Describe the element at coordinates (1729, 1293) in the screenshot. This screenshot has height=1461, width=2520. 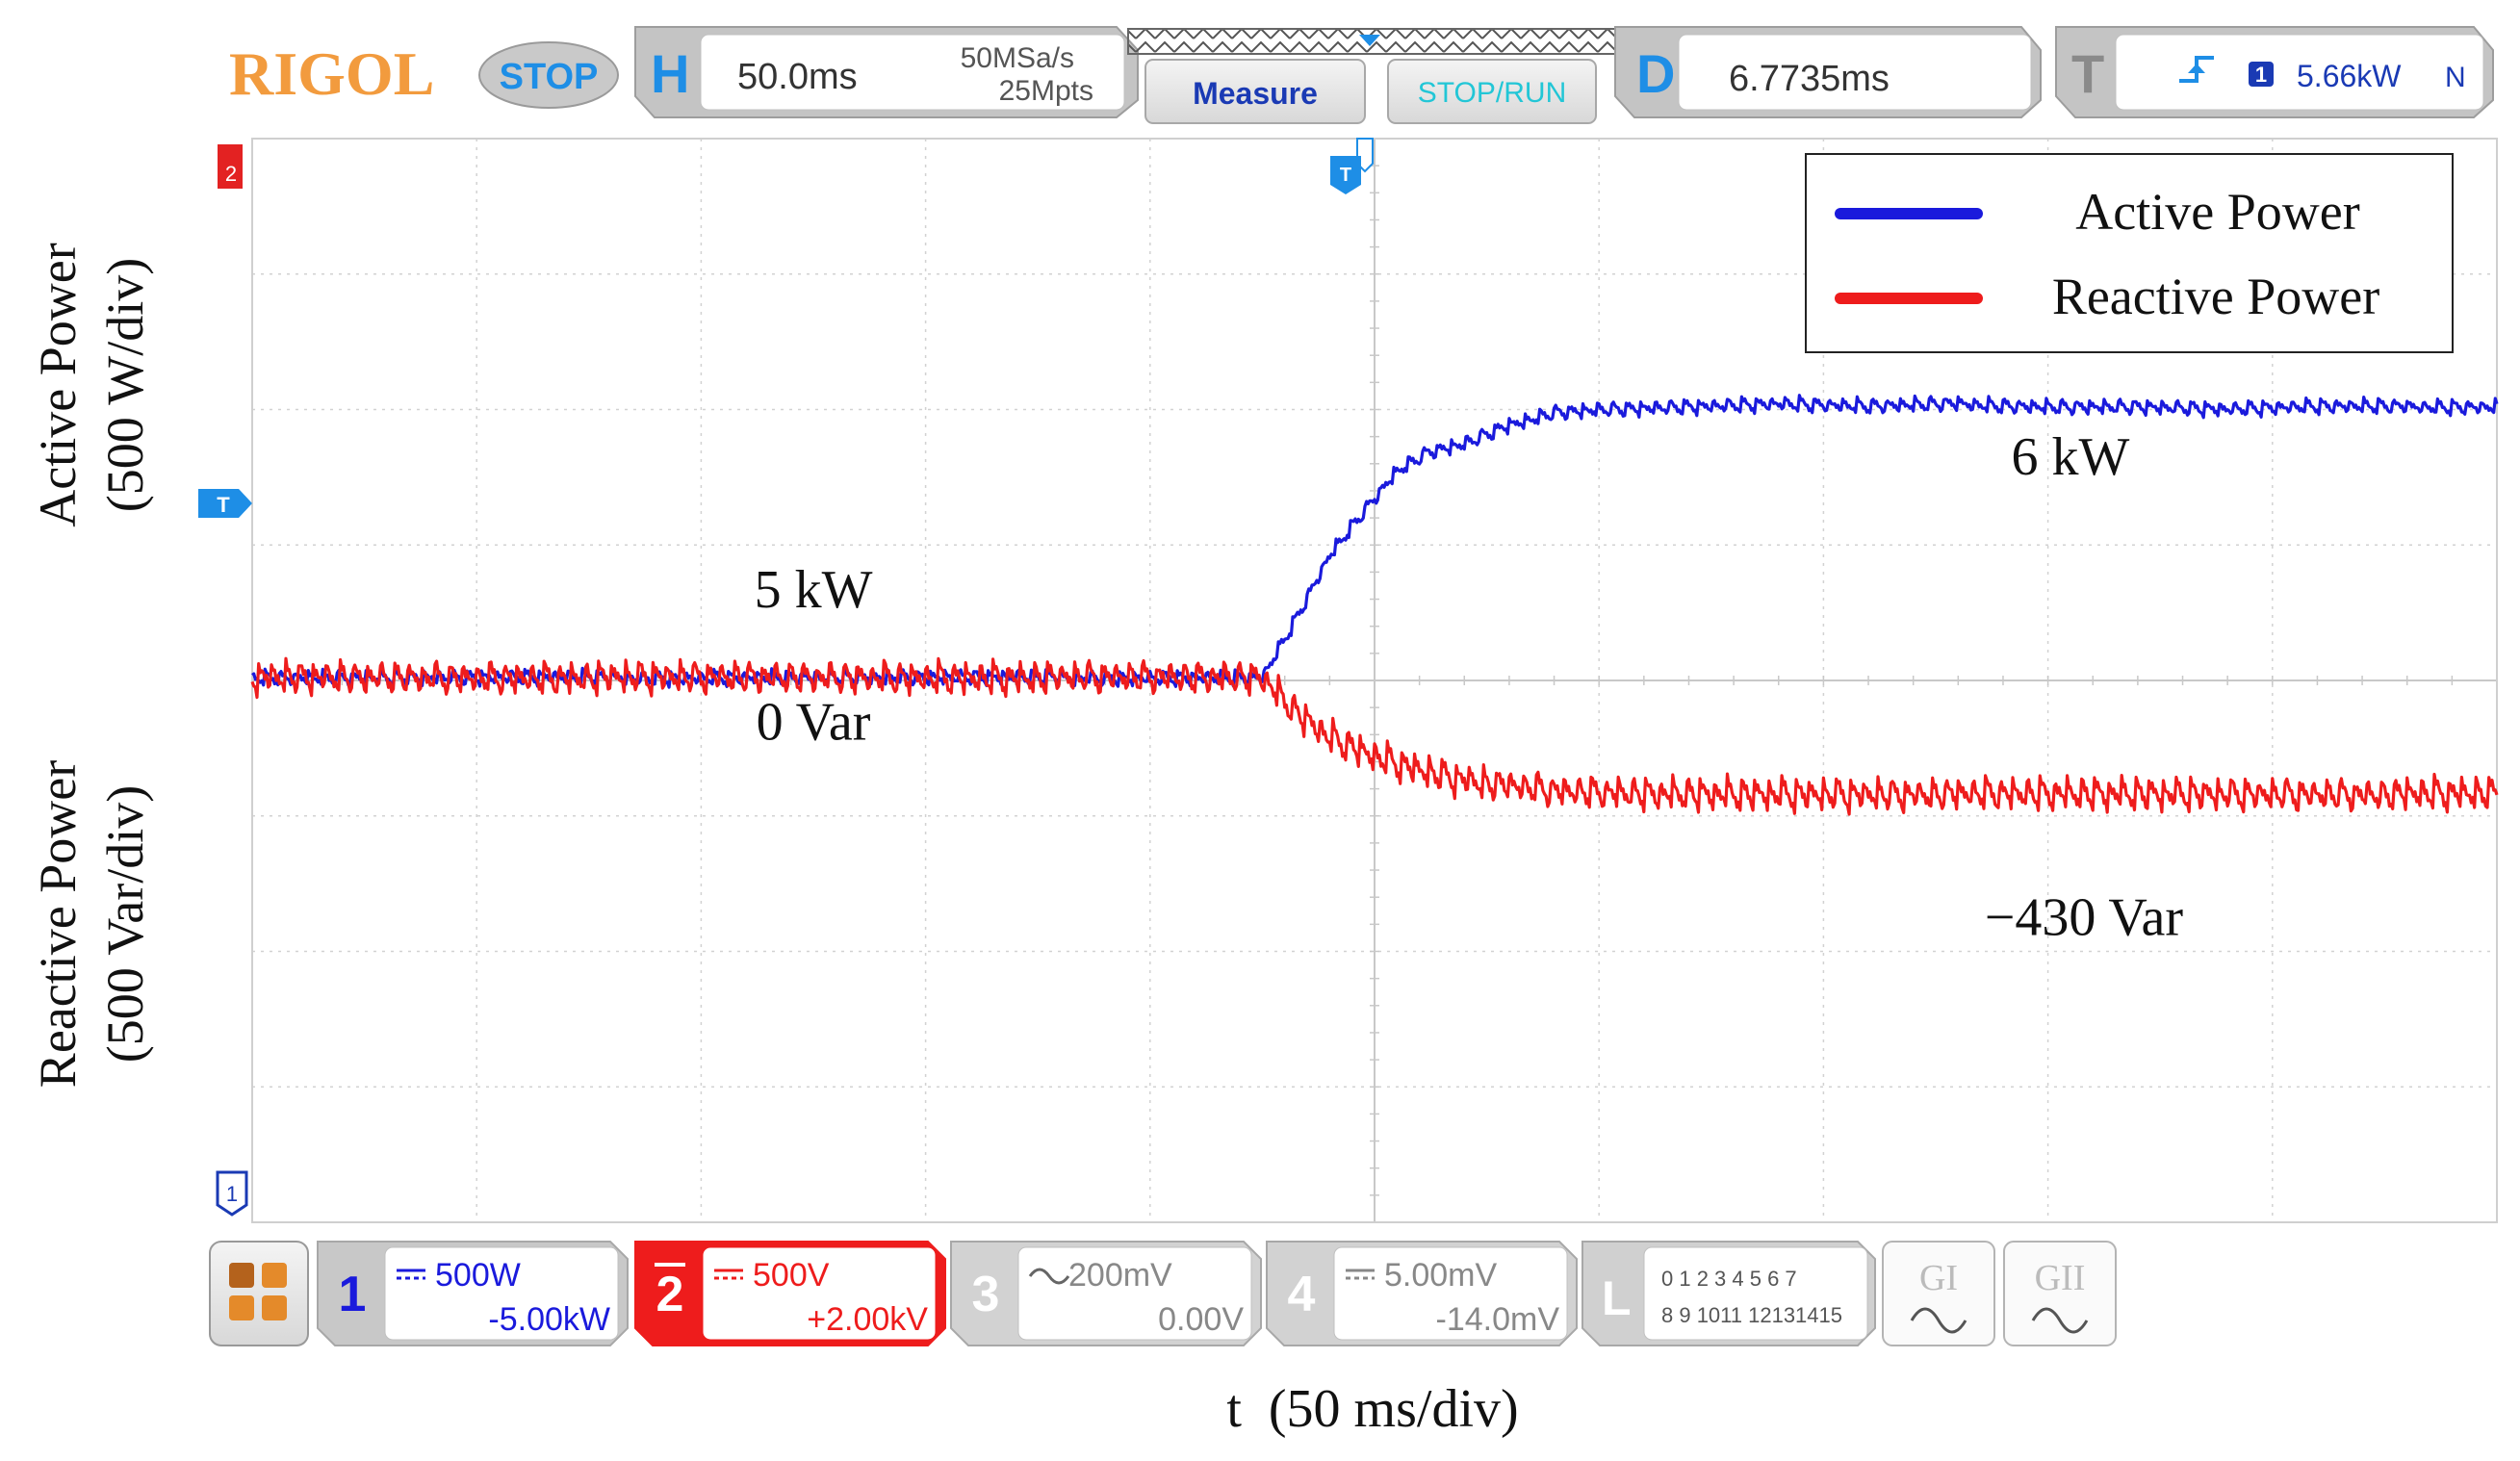
I see `logic-panel: L 0 1 2 3 4 5 6 7 8 9 1011 12131415` at that location.